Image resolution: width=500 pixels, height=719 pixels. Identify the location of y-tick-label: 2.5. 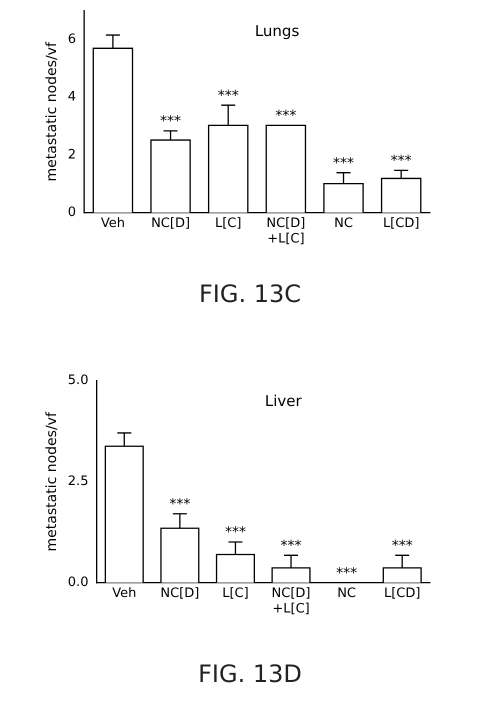
(78, 482).